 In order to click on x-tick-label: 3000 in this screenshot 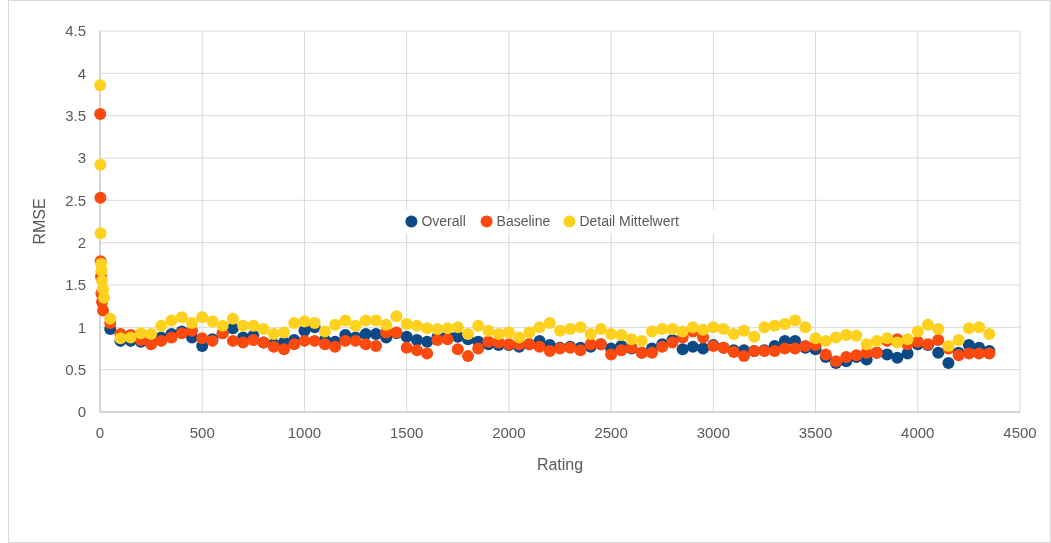, I will do `click(713, 432)`.